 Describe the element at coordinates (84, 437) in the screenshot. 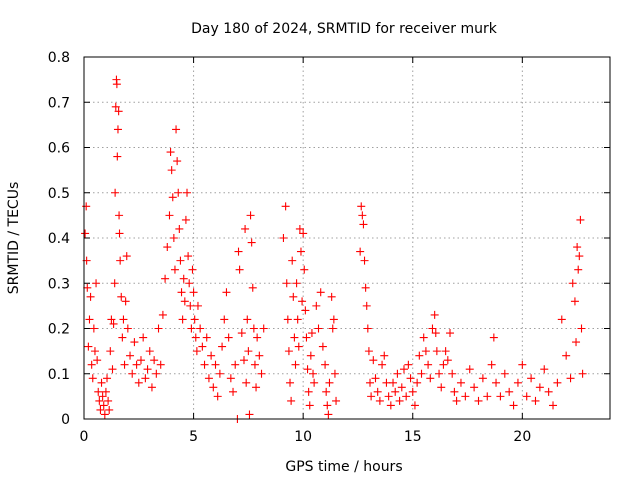

I see `x-tick-label: 0` at that location.